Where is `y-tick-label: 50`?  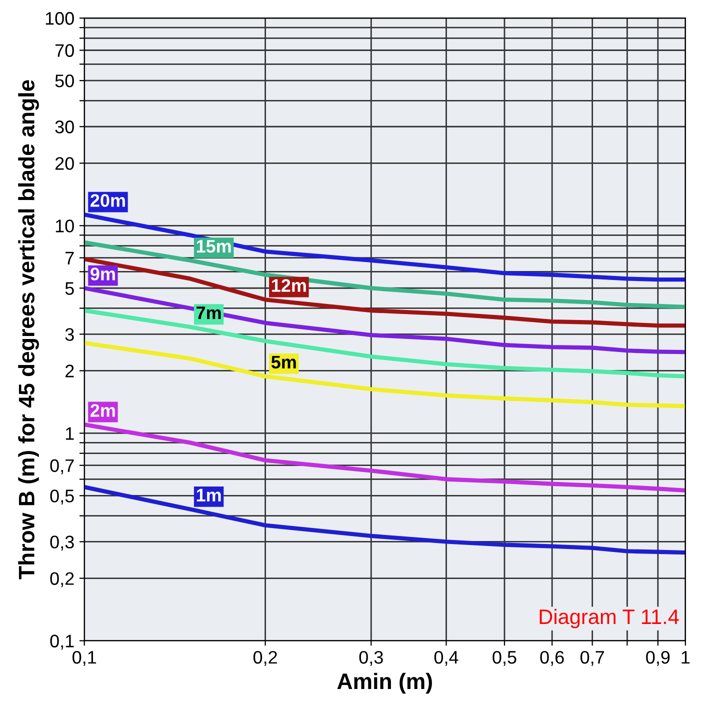 y-tick-label: 50 is located at coordinates (64, 81).